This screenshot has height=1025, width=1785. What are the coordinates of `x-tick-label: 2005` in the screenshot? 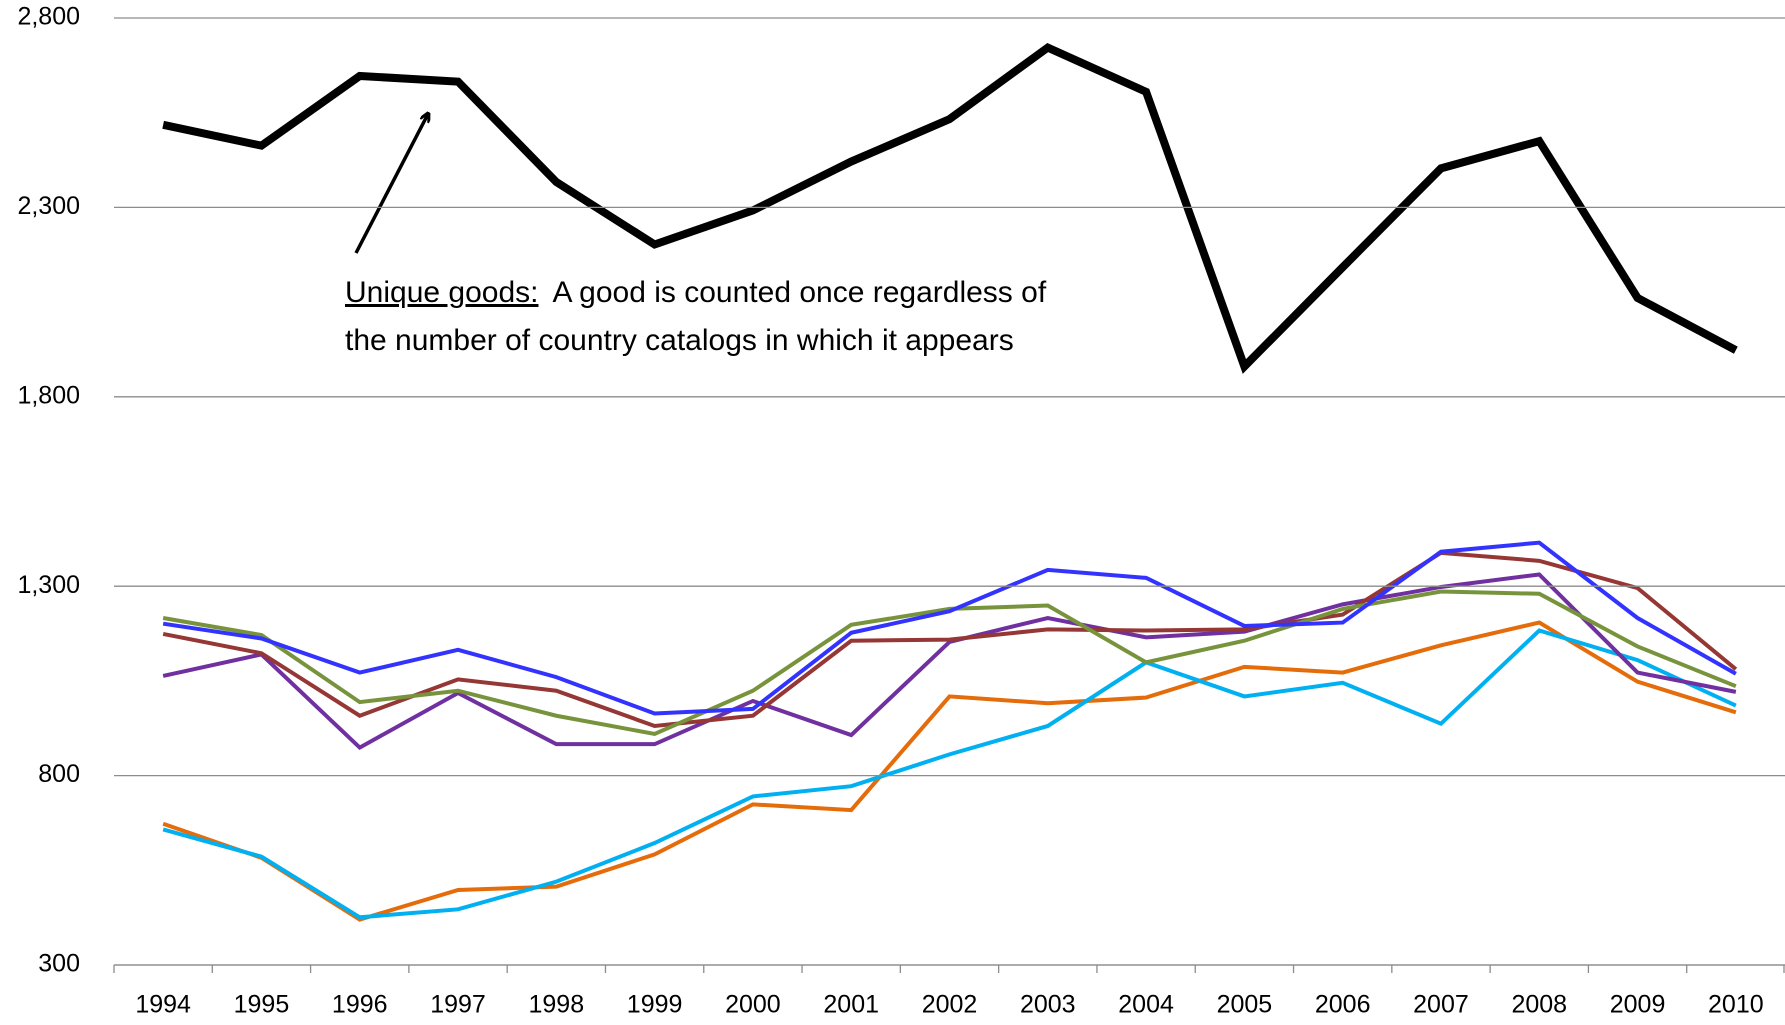 It's located at (1245, 1005).